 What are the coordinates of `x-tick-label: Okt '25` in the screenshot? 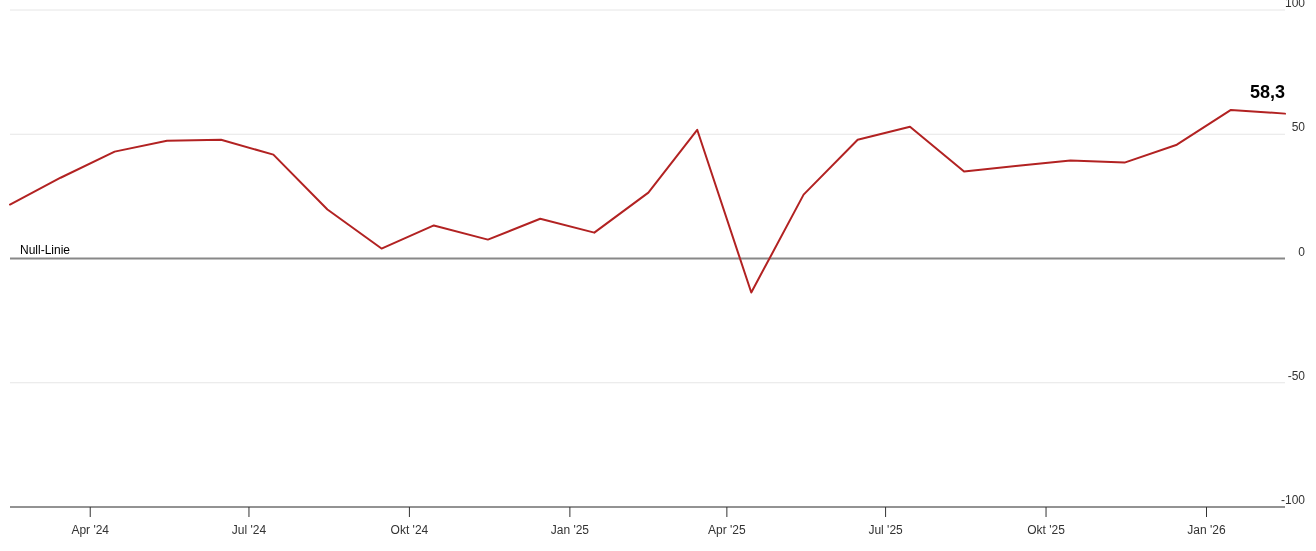 It's located at (1046, 530).